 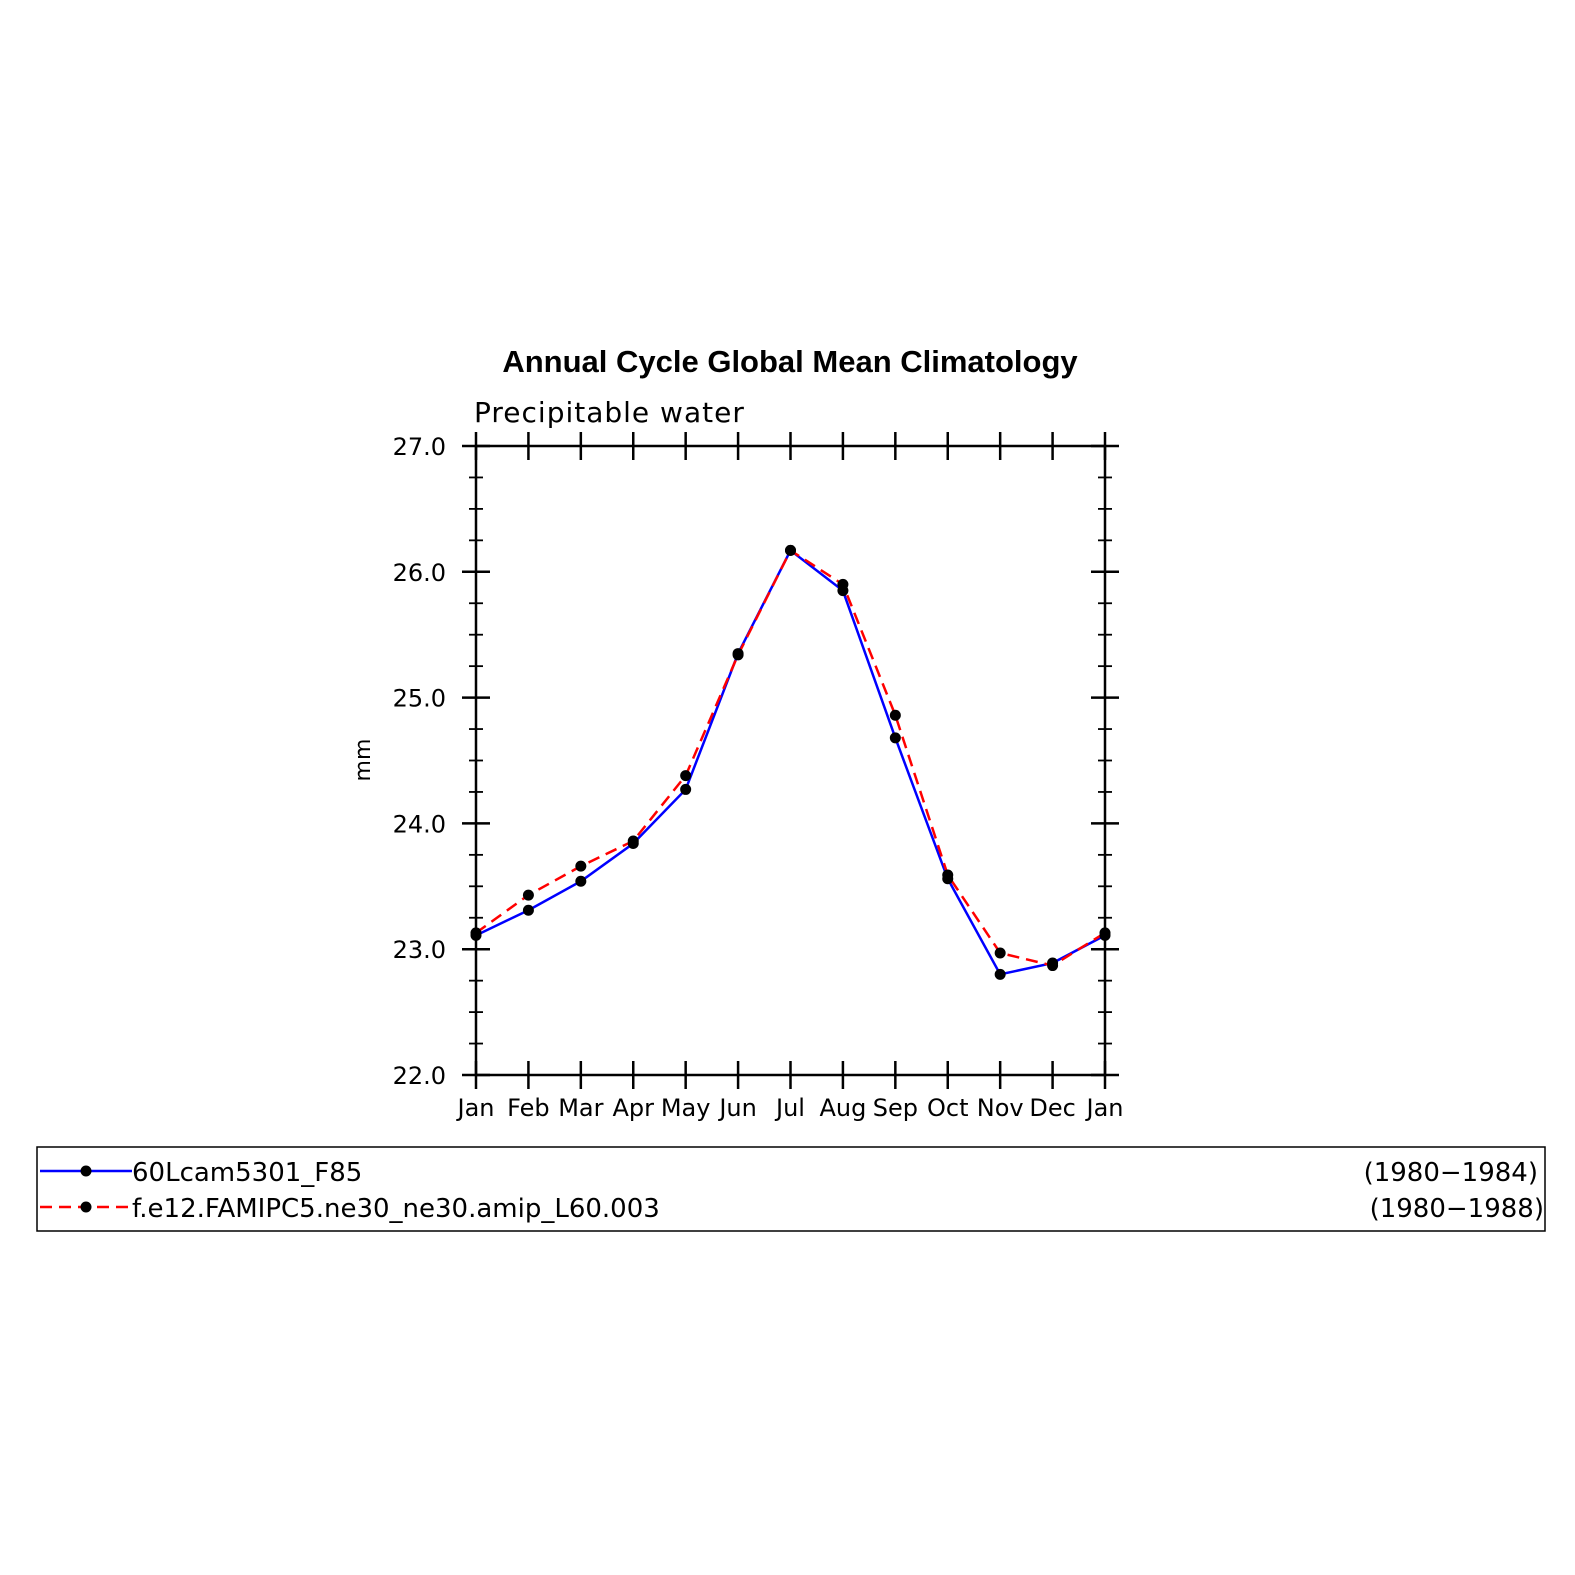 What do you see at coordinates (419, 1076) in the screenshot?
I see `y-tick-label: 22.0` at bounding box center [419, 1076].